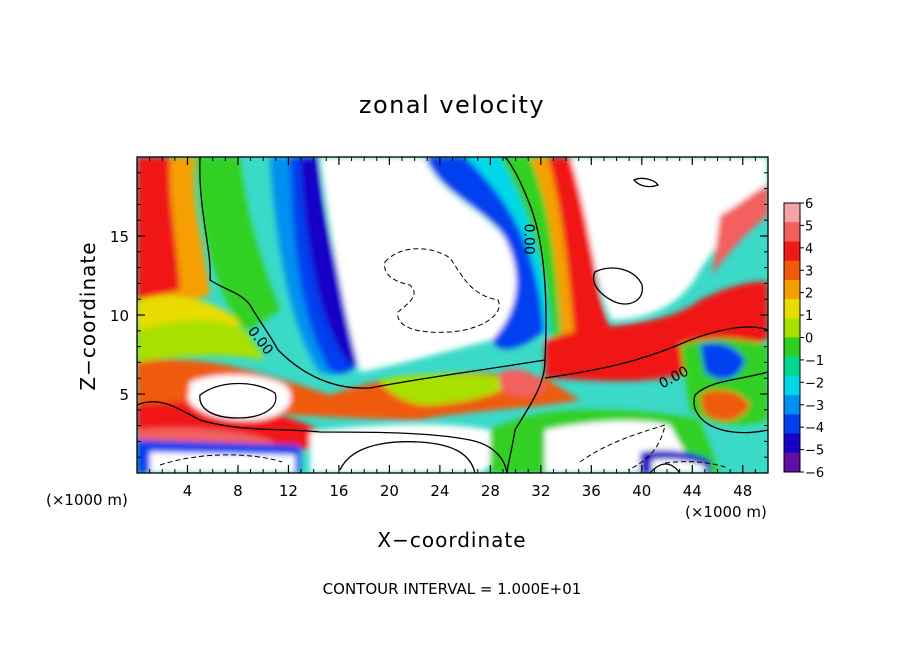  Describe the element at coordinates (814, 428) in the screenshot. I see `colorbar-label: −4` at that location.